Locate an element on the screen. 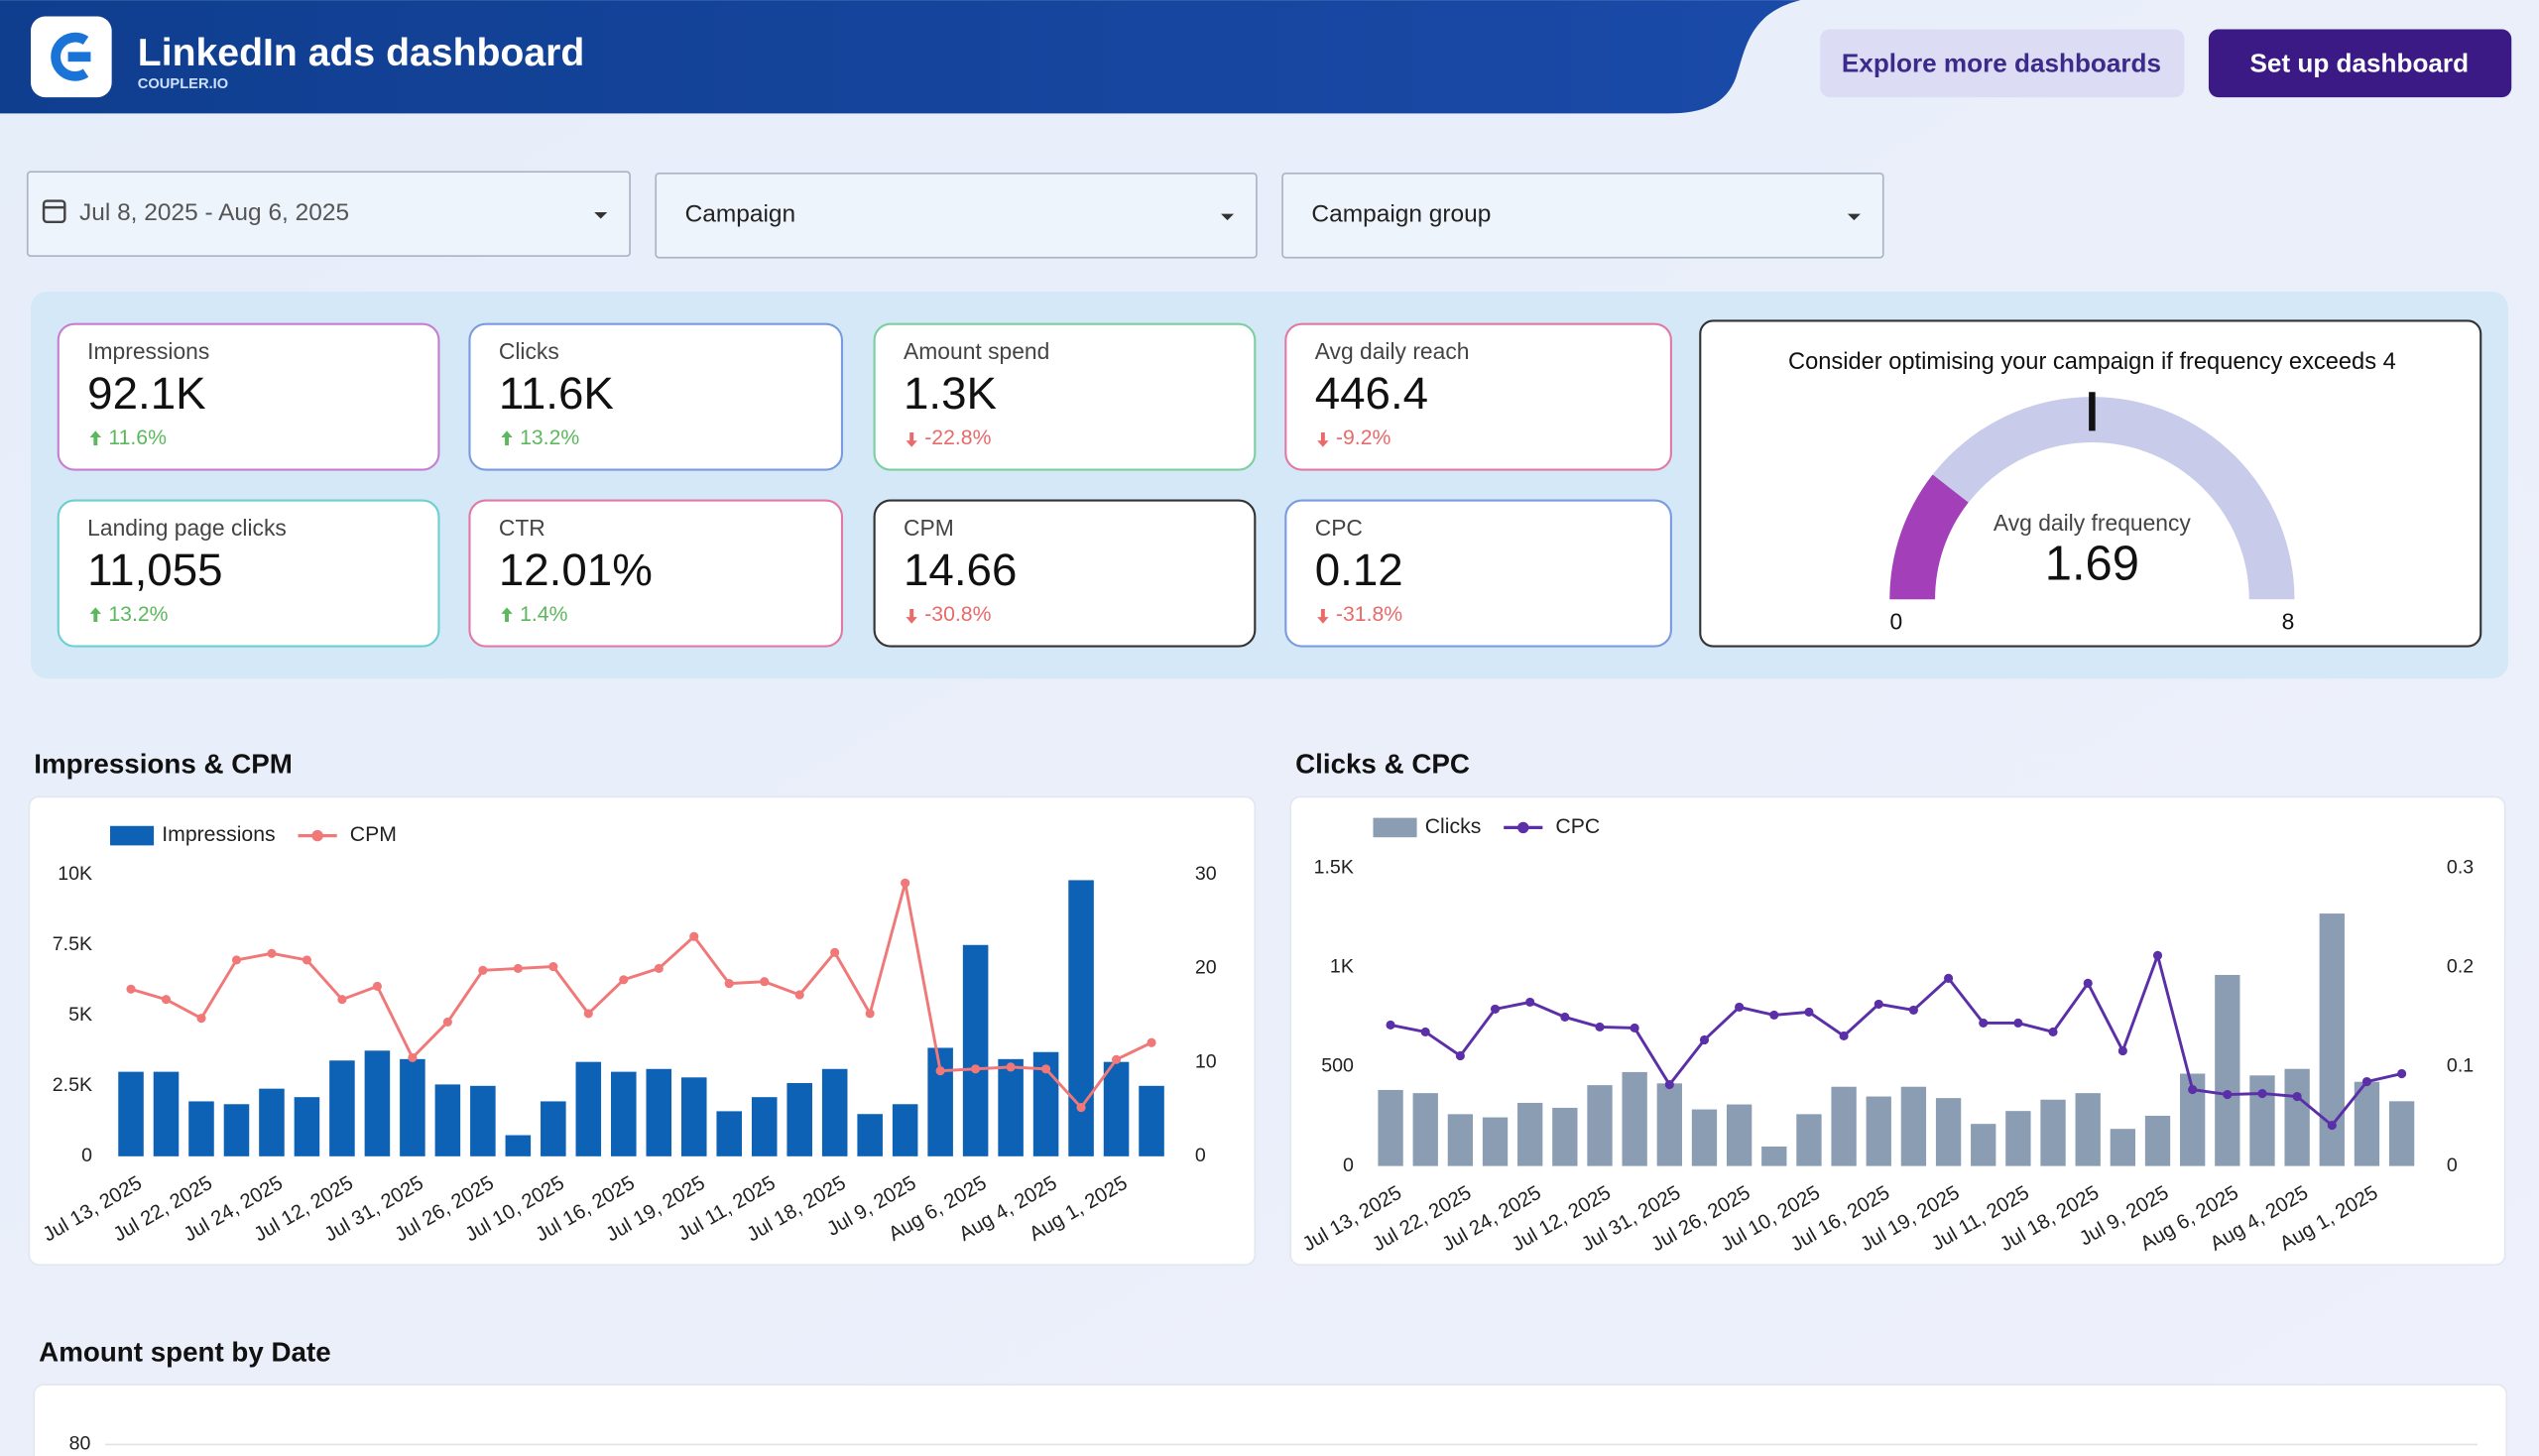 This screenshot has height=1456, width=2539. kpi-value: 11.6K is located at coordinates (557, 393).